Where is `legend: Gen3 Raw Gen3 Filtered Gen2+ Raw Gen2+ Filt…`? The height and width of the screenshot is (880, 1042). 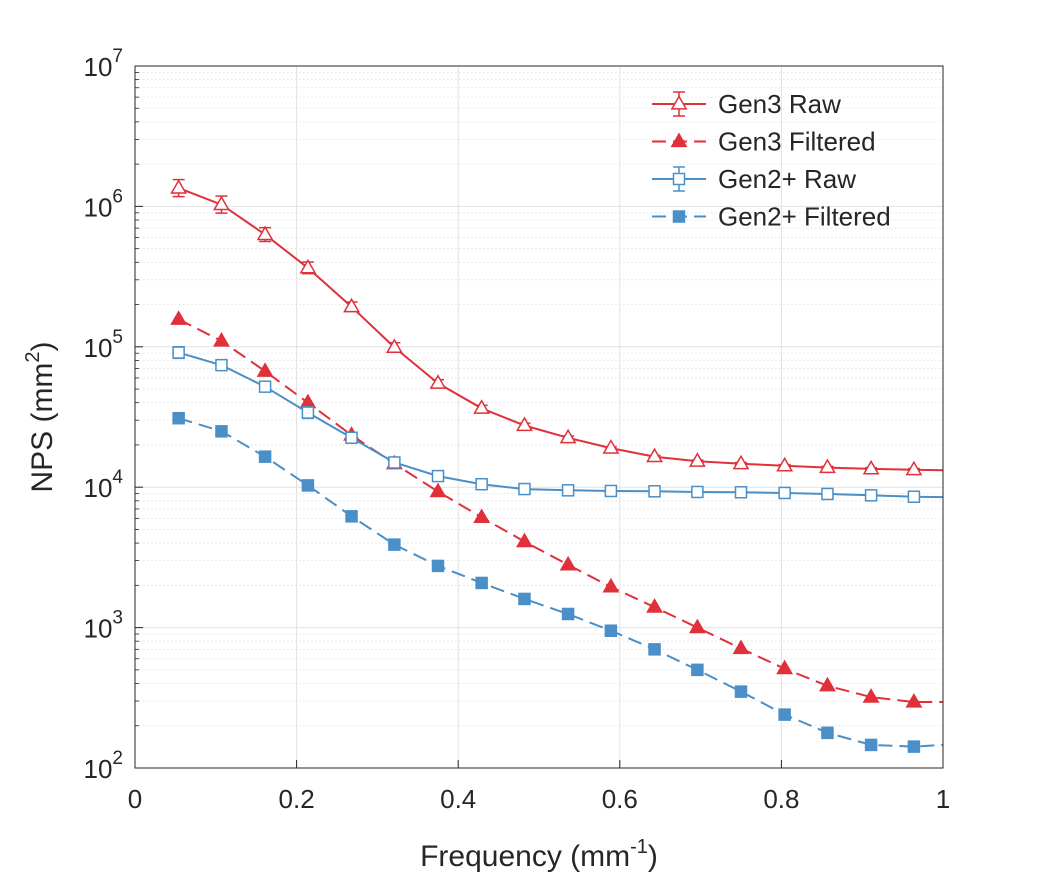 legend: Gen3 Raw Gen3 Filtered Gen2+ Raw Gen2+ Filt… is located at coordinates (771, 160).